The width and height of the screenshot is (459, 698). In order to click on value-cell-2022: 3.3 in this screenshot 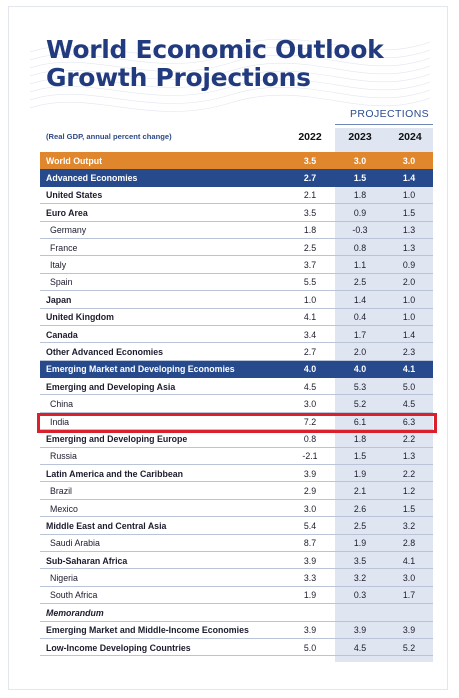, I will do `click(310, 578)`.